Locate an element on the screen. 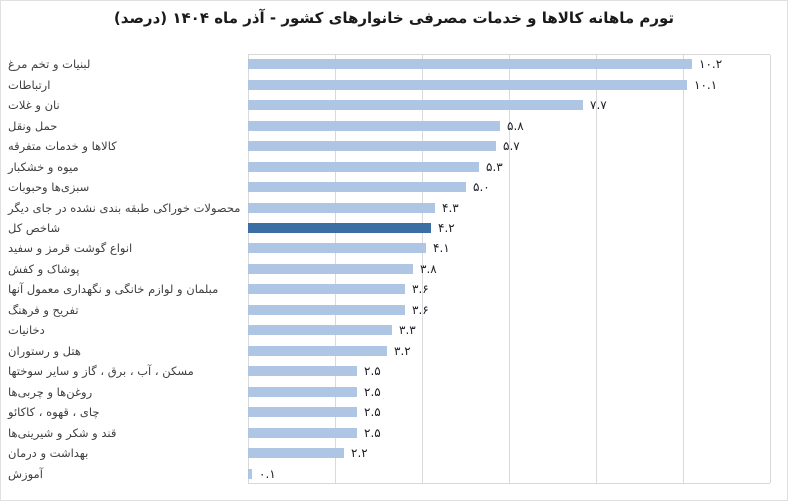  value-label: ۰.۱ is located at coordinates (267, 473).